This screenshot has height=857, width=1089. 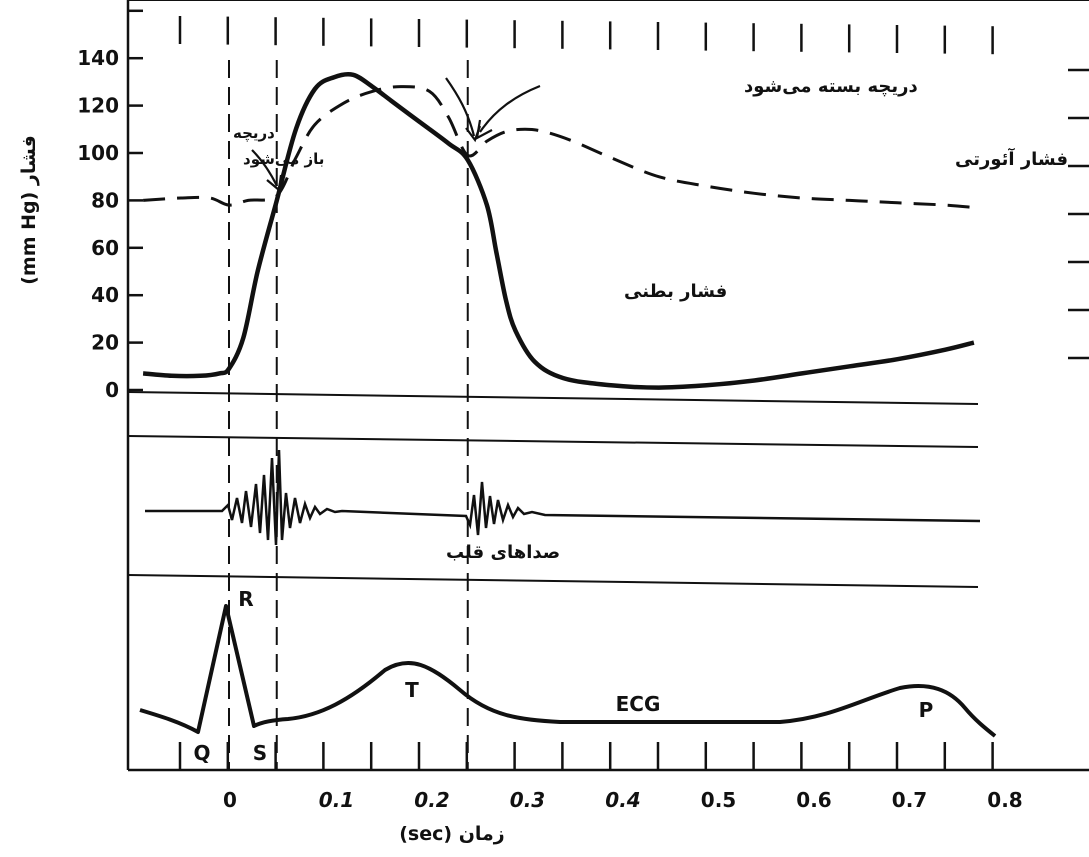 I want to click on ecg-label: ECG, so click(x=638, y=704).